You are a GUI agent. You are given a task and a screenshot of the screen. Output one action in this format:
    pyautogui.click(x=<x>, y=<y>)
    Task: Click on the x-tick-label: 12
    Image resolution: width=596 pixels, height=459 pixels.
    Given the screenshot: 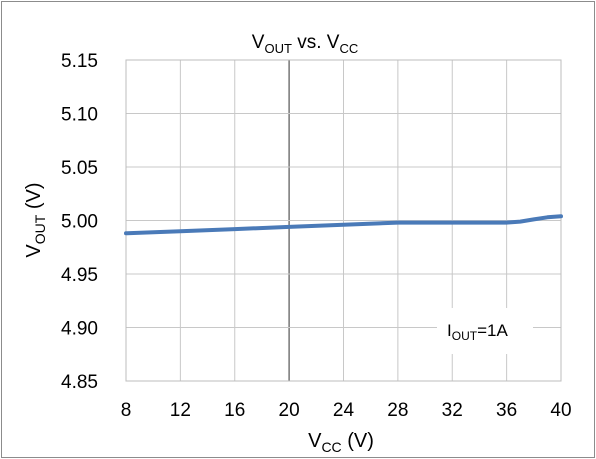 What is the action you would take?
    pyautogui.click(x=180, y=410)
    